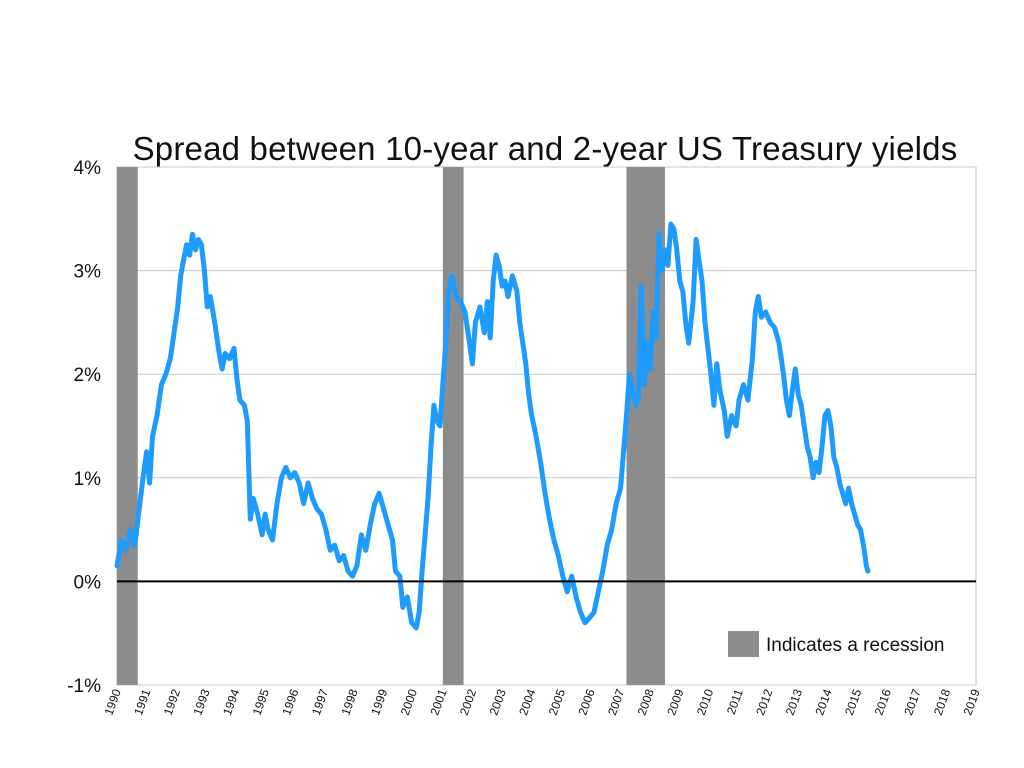 The width and height of the screenshot is (1024, 768). Describe the element at coordinates (88, 479) in the screenshot. I see `y-tick-label: 1%` at that location.